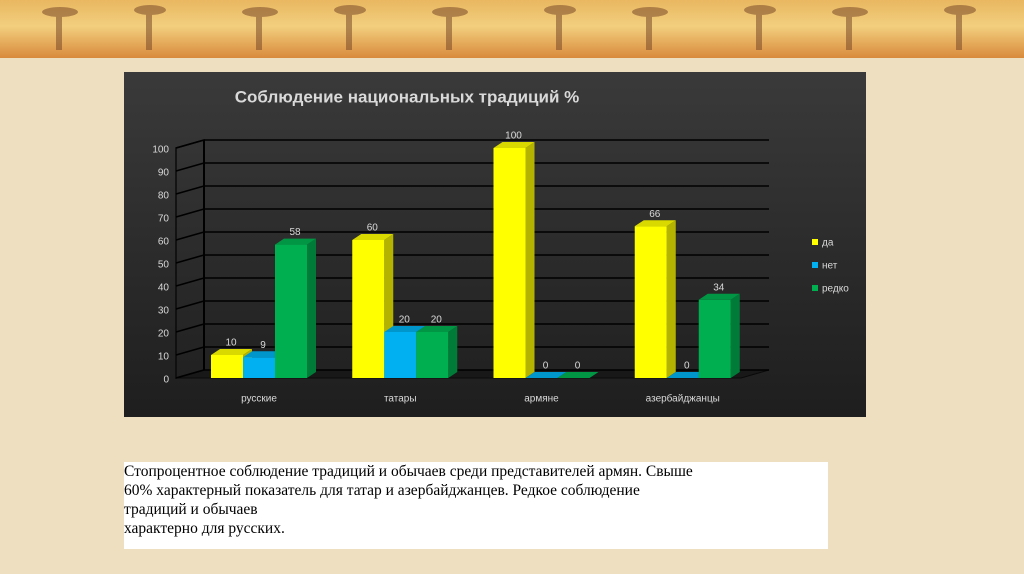  I want to click on y-tick-label: 20, so click(164, 334).